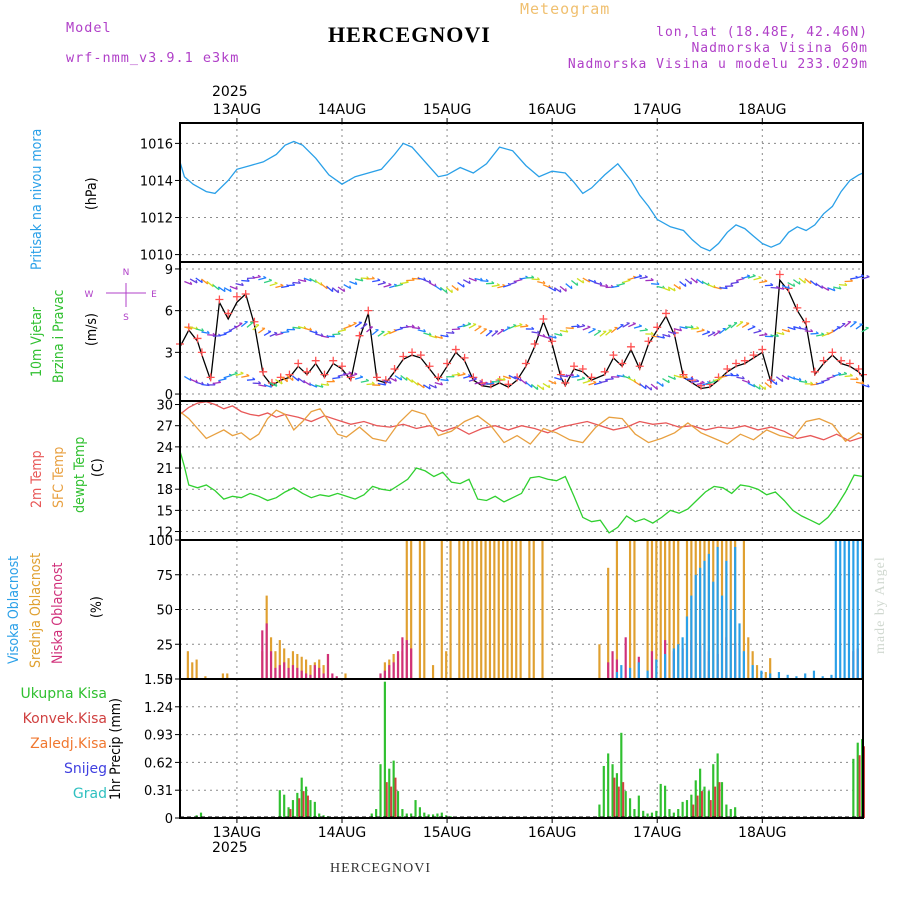 Image resolution: width=900 pixels, height=900 pixels. Describe the element at coordinates (447, 110) in the screenshot. I see `day-label-top: 15AUG` at that location.